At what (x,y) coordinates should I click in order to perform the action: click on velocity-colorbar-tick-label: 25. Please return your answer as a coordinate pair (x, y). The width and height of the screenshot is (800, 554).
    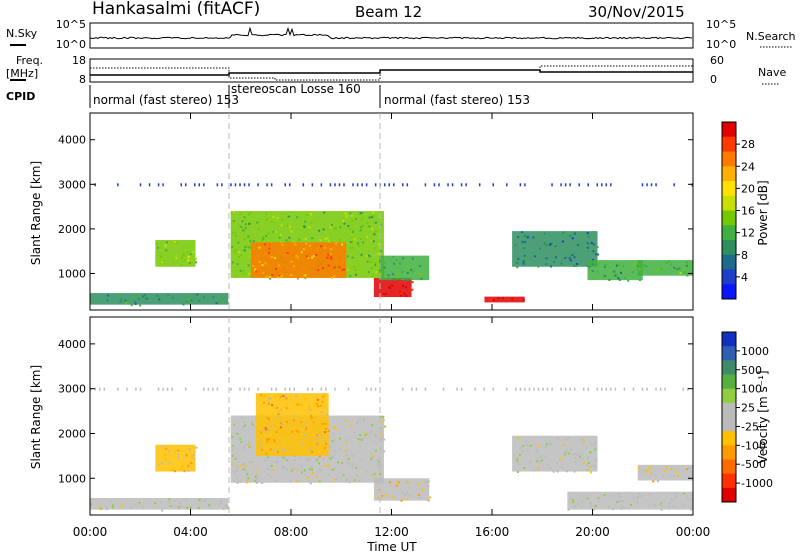
    Looking at the image, I should click on (748, 408).